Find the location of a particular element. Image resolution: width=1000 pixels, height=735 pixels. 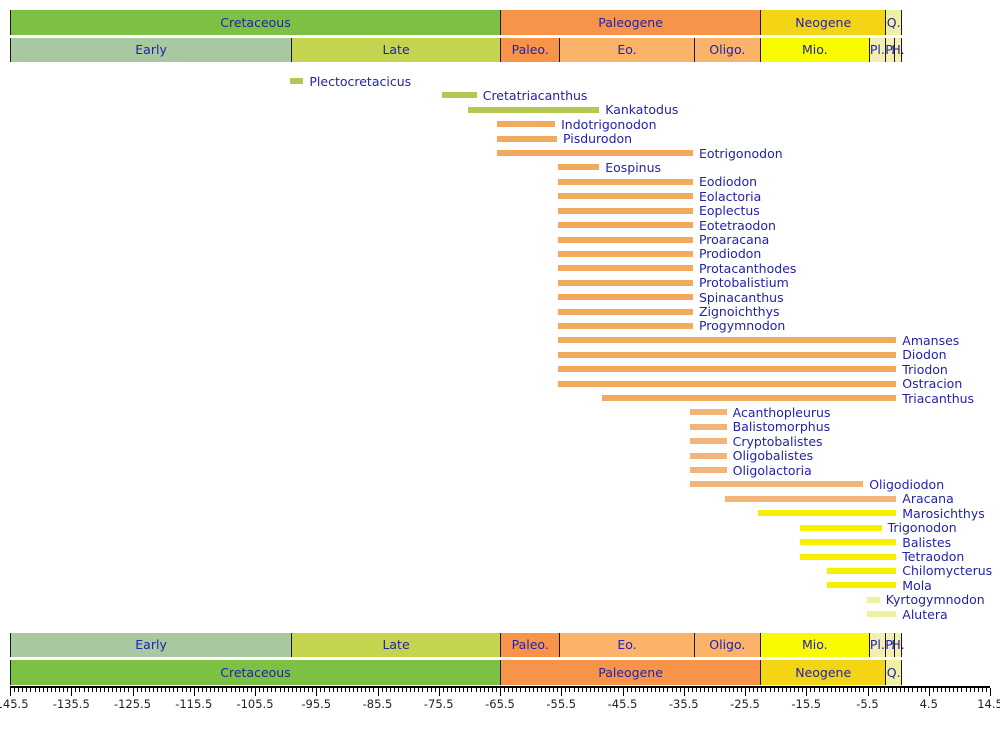

bottom-epoch-row-cell-oligo: Oligo. is located at coordinates (727, 645).